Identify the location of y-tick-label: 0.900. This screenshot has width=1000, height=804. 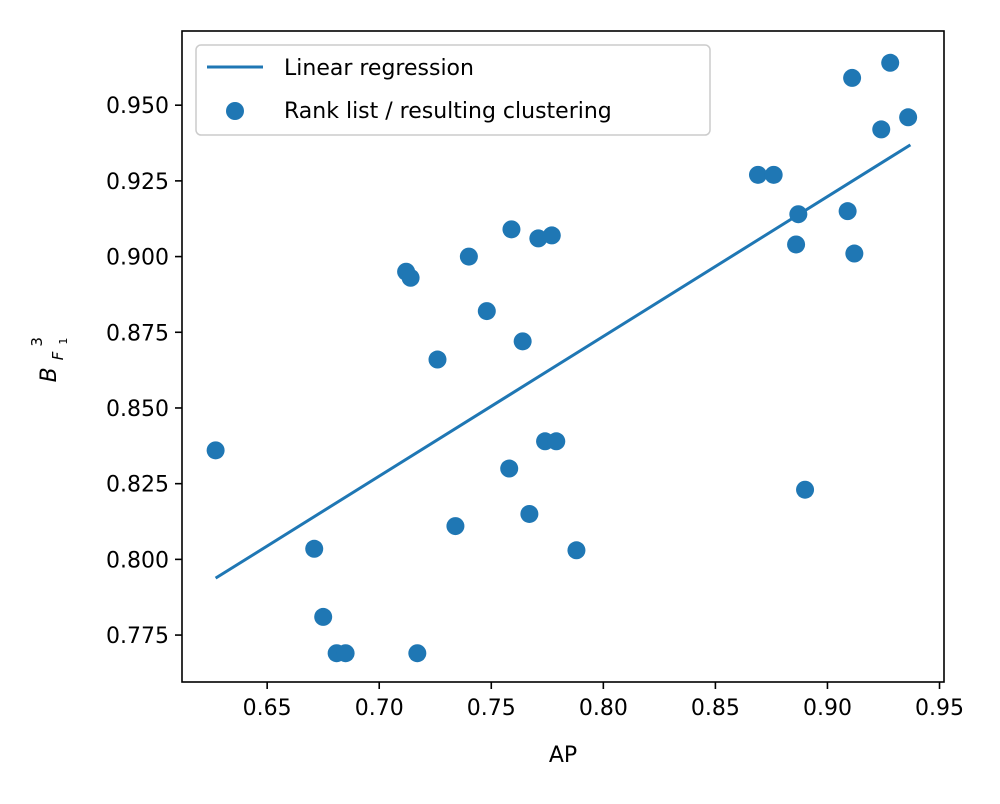
(137, 258).